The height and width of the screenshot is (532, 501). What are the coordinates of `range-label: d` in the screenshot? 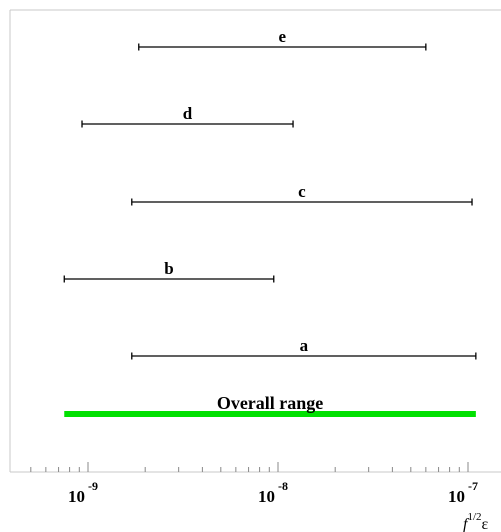 It's located at (188, 113).